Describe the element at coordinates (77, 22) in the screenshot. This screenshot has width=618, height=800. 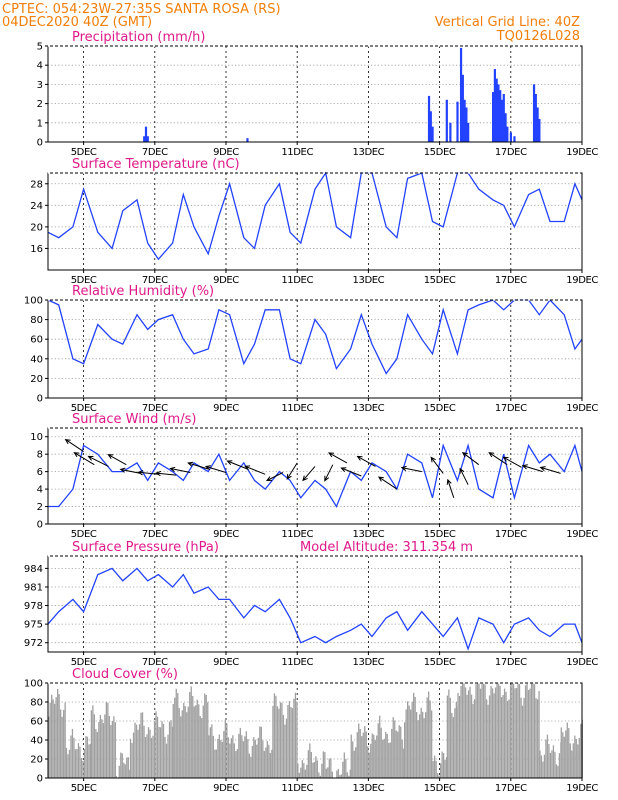
I see `header-datetime: 04DEC2020 40Z (GMT)` at that location.